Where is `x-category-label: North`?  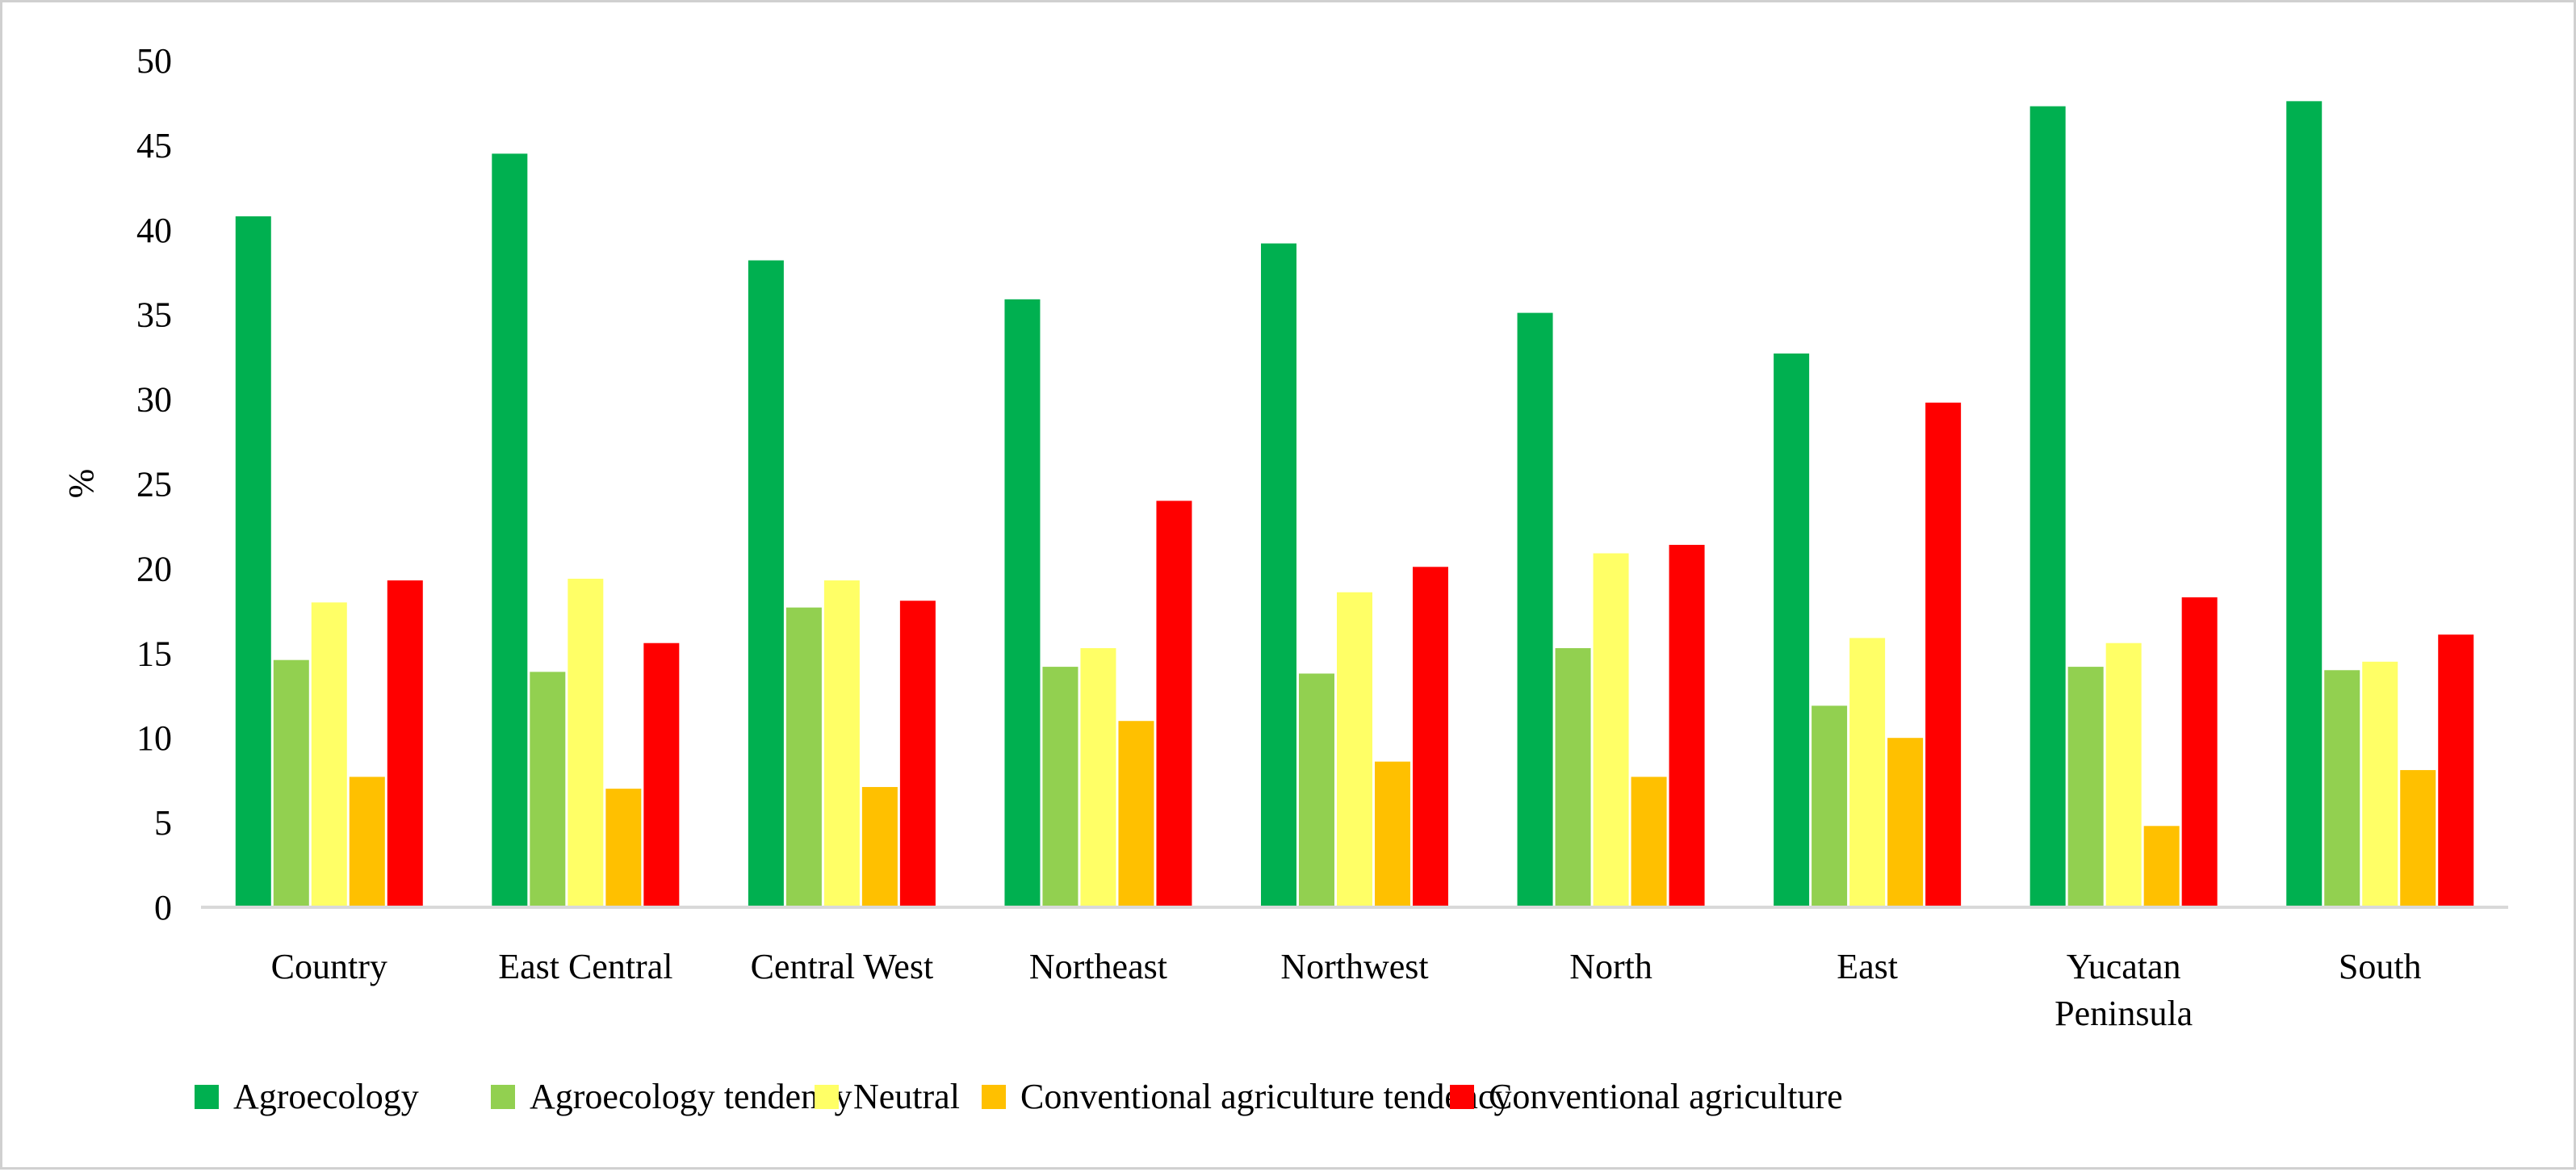
x-category-label: North is located at coordinates (1611, 966).